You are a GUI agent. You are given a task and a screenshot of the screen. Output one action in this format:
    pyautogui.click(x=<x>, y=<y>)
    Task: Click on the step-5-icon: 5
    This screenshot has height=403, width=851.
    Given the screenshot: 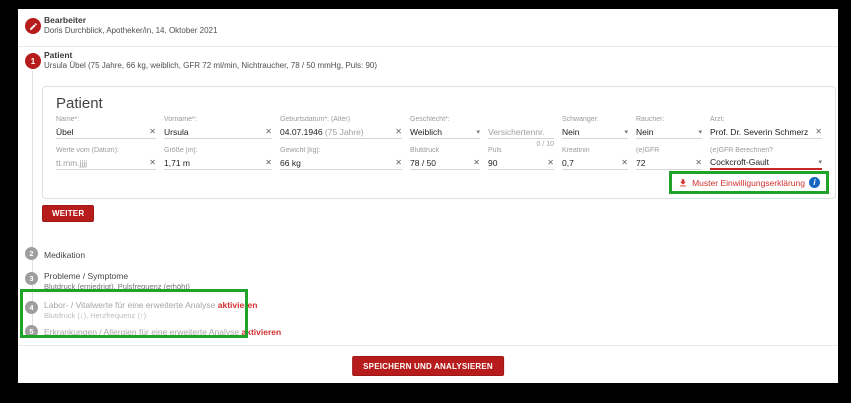 What is the action you would take?
    pyautogui.click(x=31, y=331)
    